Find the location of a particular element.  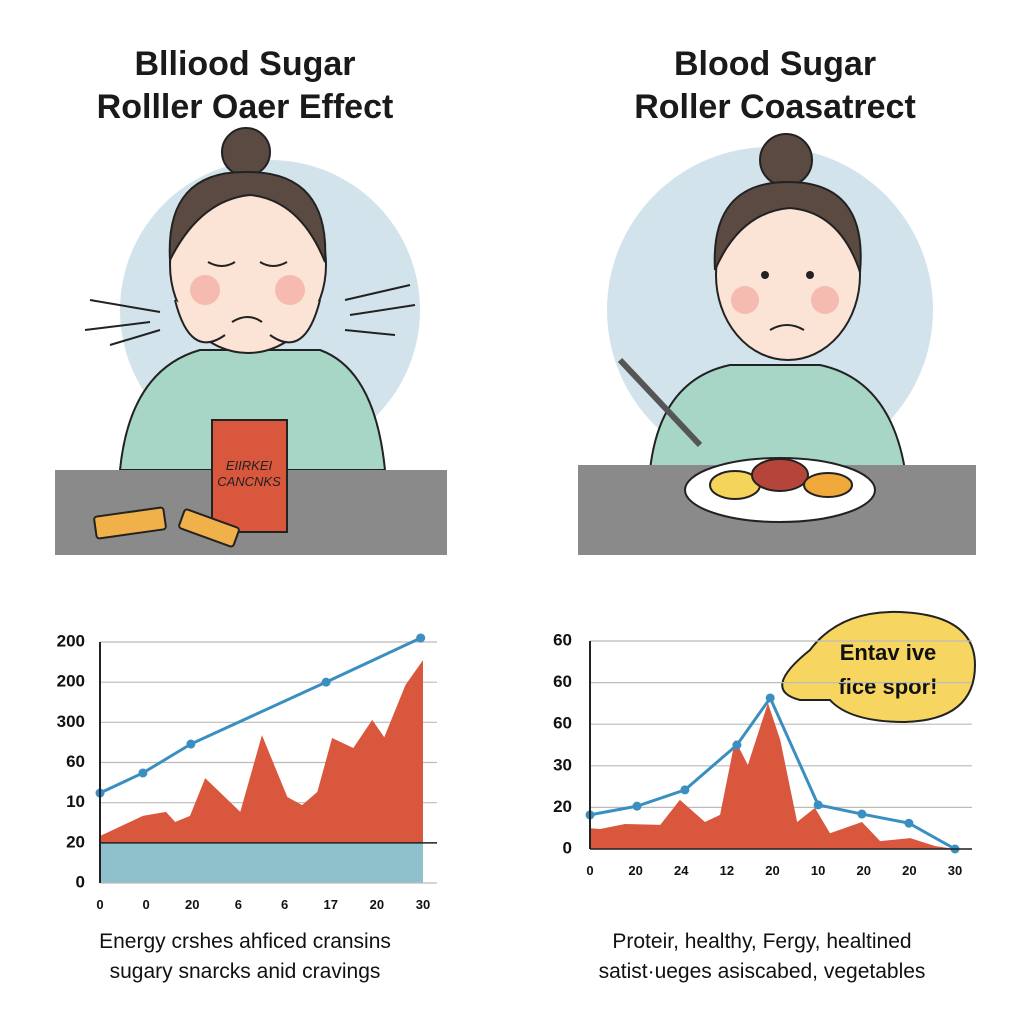

caption: sugary snarcks anid cravings is located at coordinates (245, 971).